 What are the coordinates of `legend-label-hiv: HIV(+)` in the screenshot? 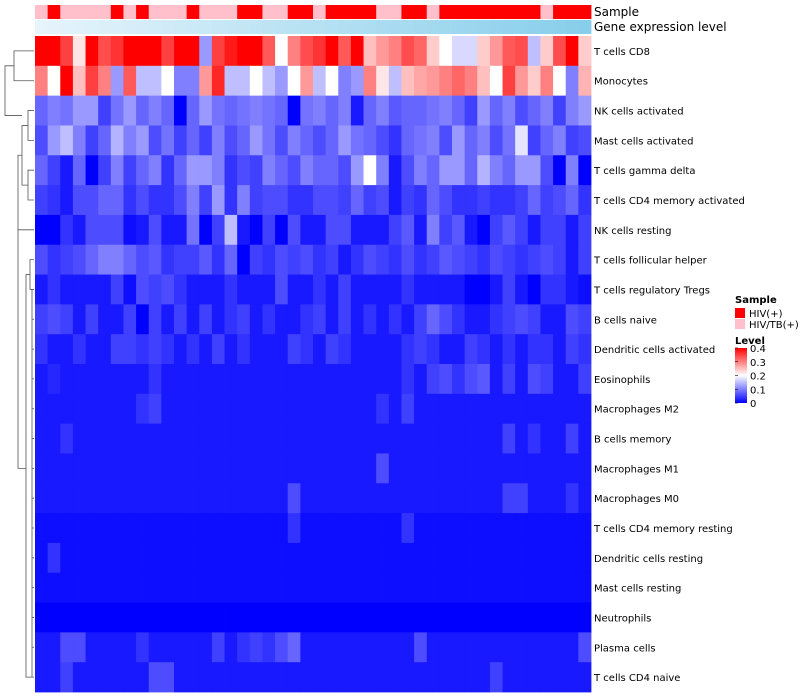 It's located at (766, 314).